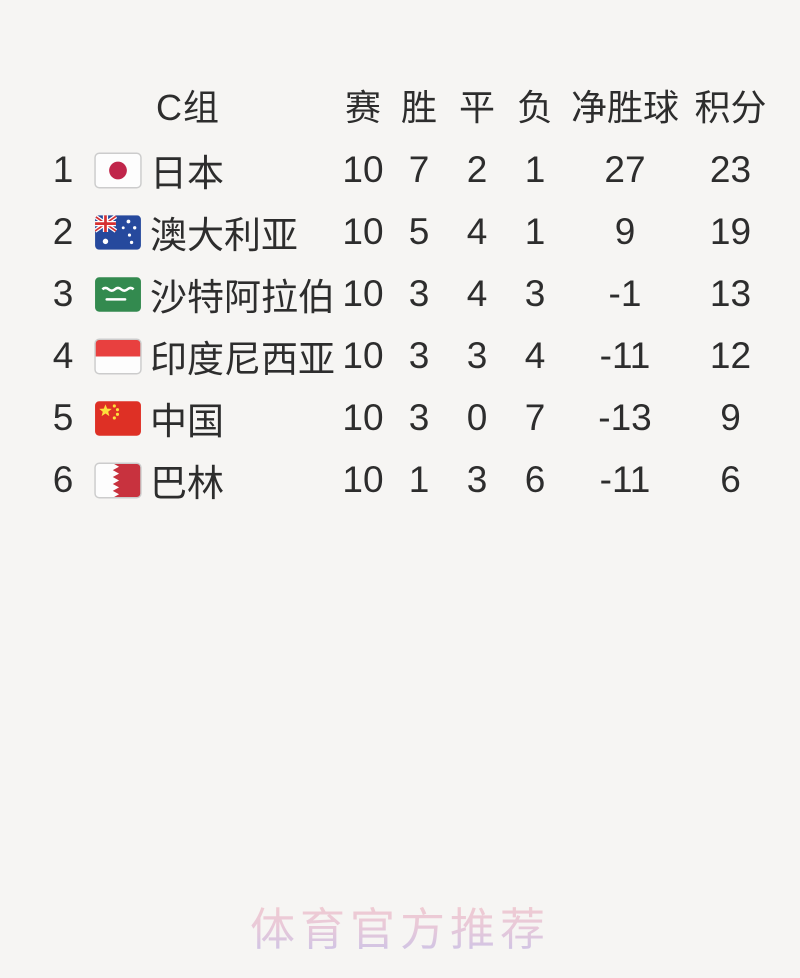 Image resolution: width=800 pixels, height=978 pixels. Describe the element at coordinates (476, 107) in the screenshot. I see `header-drawn: 平` at that location.